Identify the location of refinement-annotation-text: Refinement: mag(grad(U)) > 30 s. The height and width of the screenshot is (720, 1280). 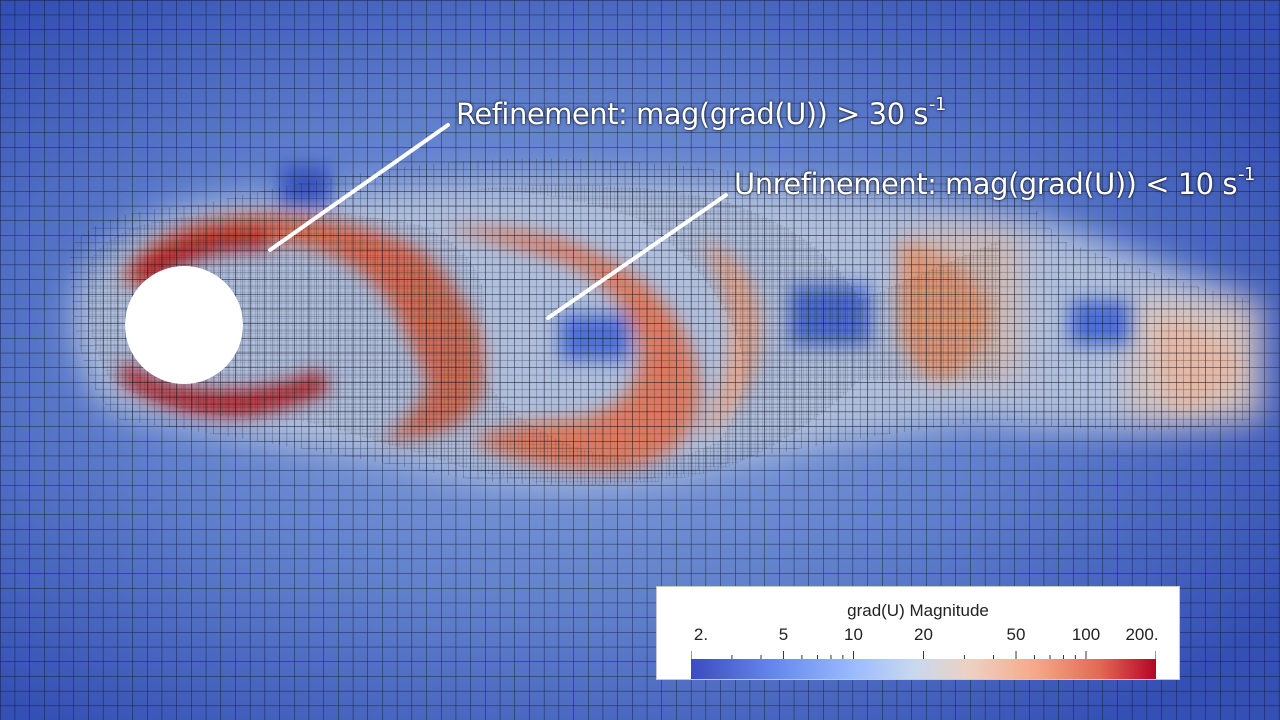
(692, 114).